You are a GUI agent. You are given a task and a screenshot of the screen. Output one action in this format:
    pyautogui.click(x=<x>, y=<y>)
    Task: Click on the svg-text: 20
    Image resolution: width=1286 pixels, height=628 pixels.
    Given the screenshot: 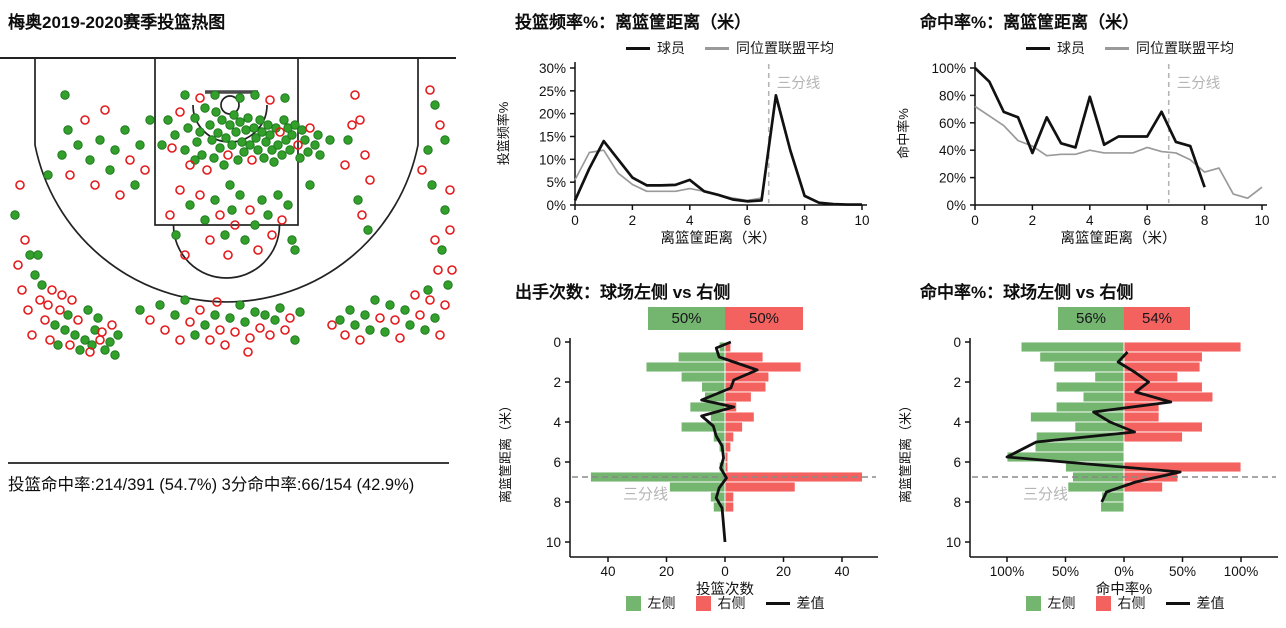 What is the action you would take?
    pyautogui.click(x=666, y=571)
    